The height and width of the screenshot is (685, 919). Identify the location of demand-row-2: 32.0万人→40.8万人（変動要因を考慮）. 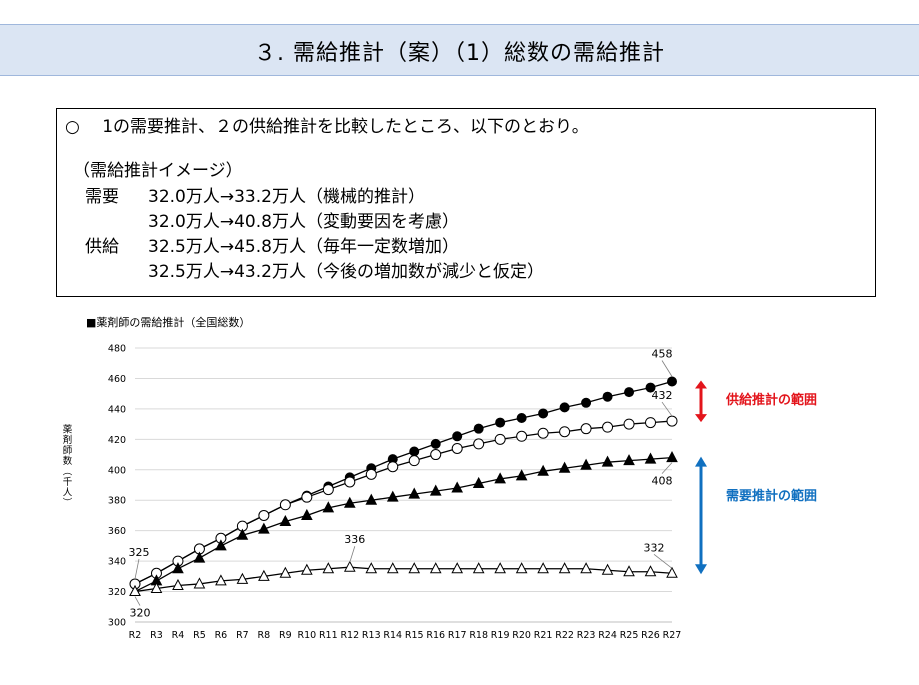
(303, 222).